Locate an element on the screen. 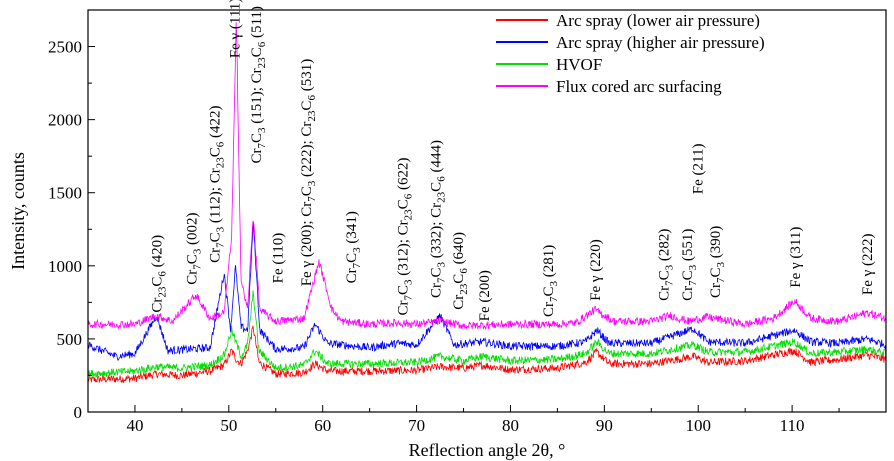  peak-label: Fe γ (311) is located at coordinates (796, 257).